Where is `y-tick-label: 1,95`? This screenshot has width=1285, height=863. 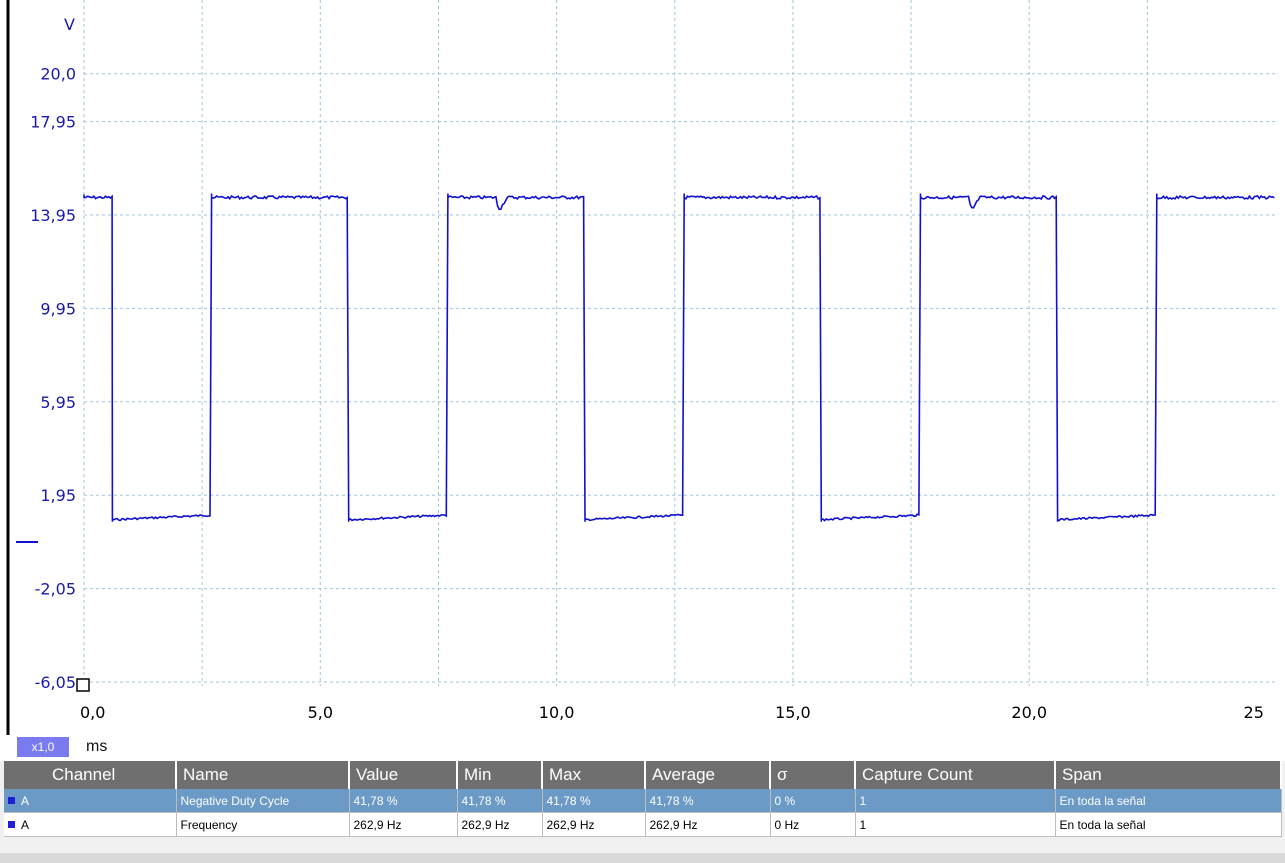
y-tick-label: 1,95 is located at coordinates (58, 495).